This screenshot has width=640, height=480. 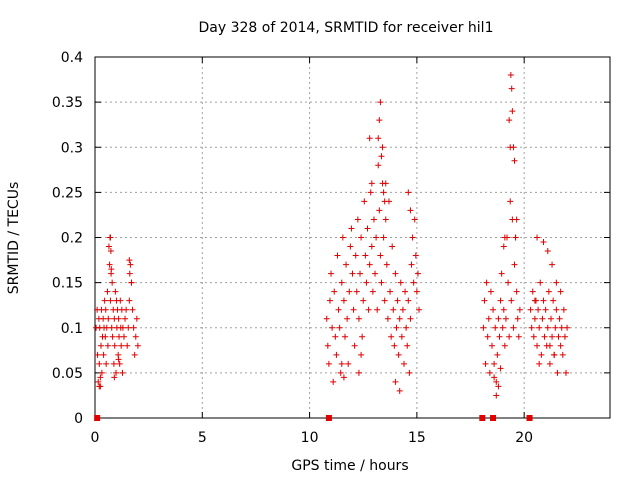 I want to click on zero-marker, so click(x=97, y=418).